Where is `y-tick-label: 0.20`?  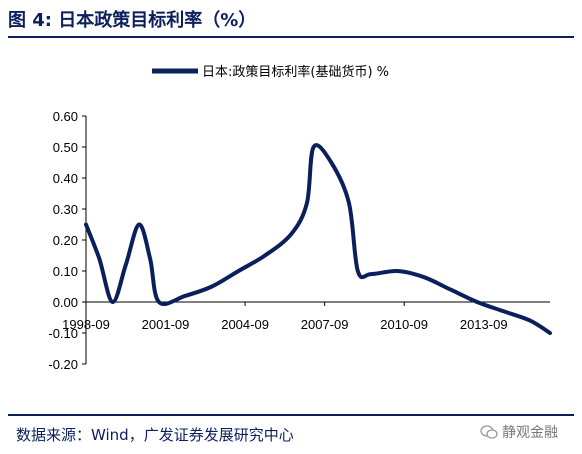 y-tick-label: 0.20 is located at coordinates (65, 240).